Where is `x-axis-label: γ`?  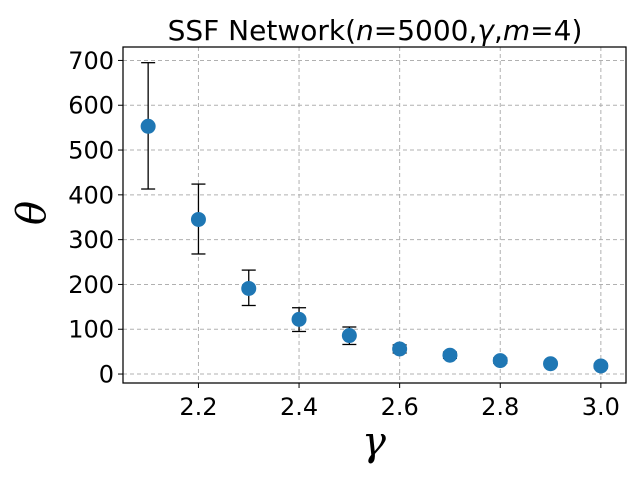 x-axis-label: γ is located at coordinates (374, 442).